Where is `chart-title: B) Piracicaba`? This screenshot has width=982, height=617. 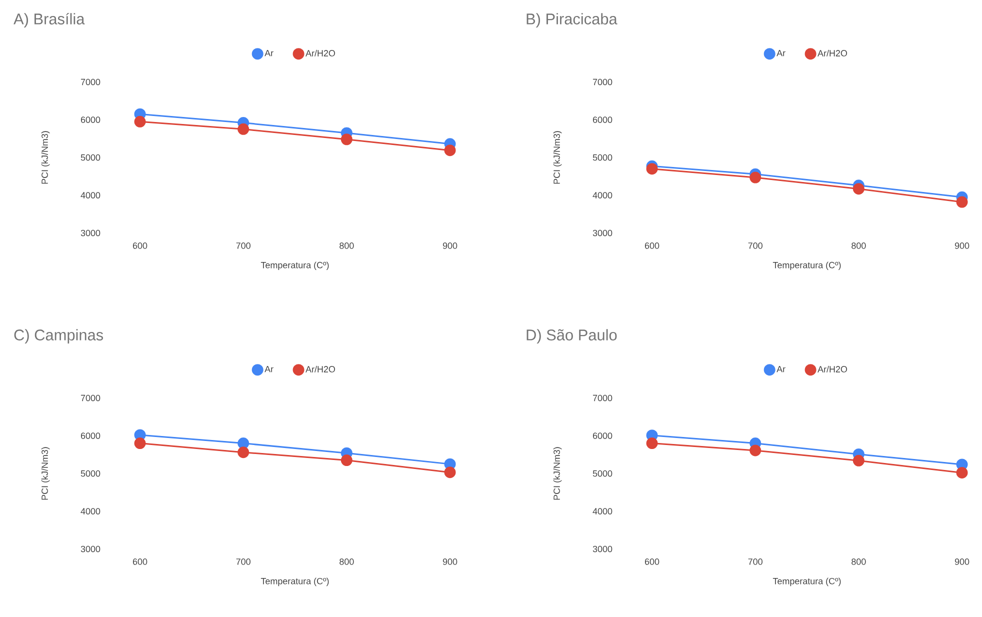 chart-title: B) Piracicaba is located at coordinates (572, 20).